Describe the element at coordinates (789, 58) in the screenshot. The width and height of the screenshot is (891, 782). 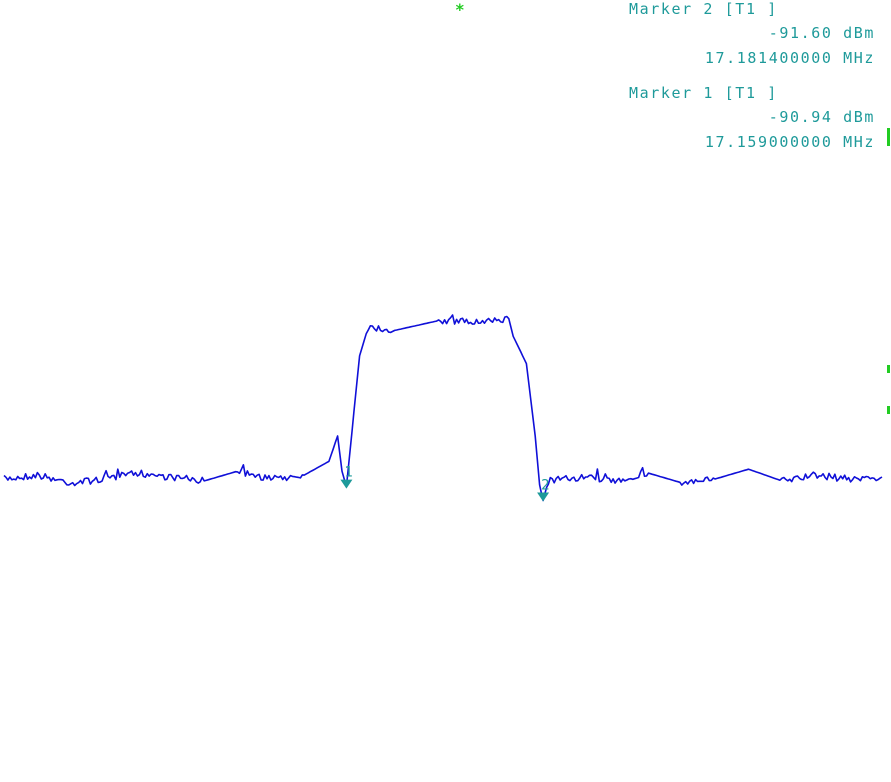
I see `marker-2-frequency: 17.181400000 MHz` at that location.